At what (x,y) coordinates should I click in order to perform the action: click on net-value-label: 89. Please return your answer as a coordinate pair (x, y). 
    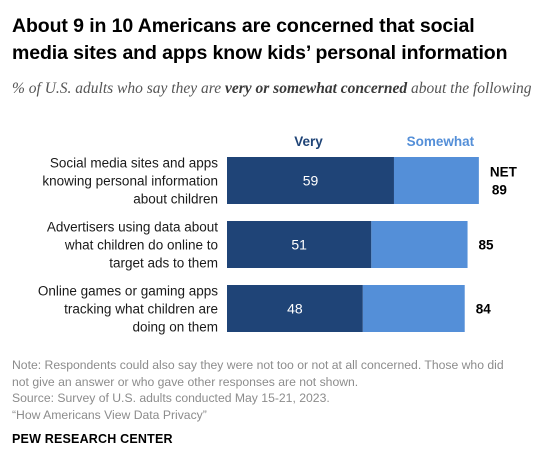
    Looking at the image, I should click on (499, 190).